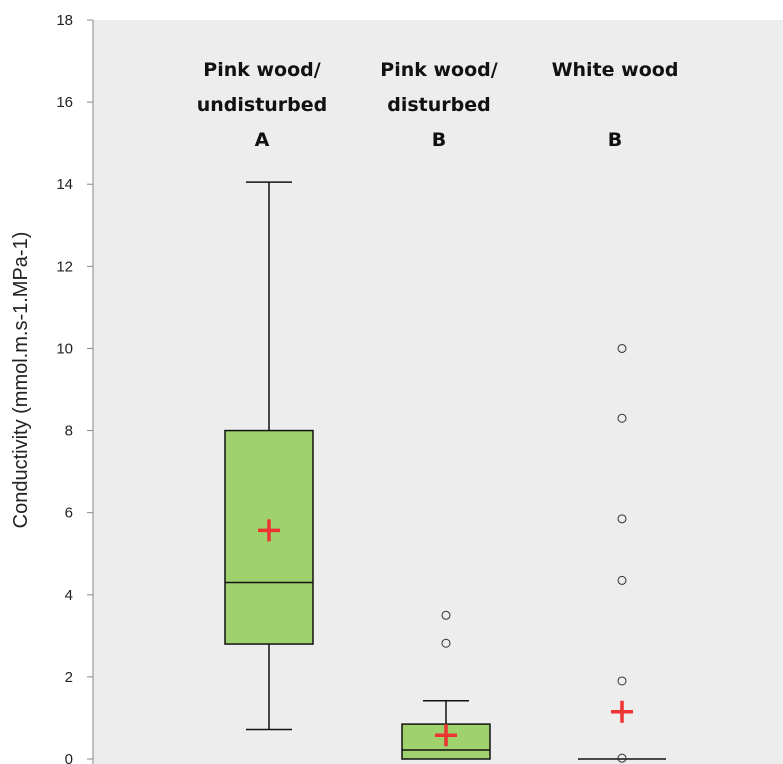  Describe the element at coordinates (69, 595) in the screenshot. I see `y-tick-label: 4` at that location.